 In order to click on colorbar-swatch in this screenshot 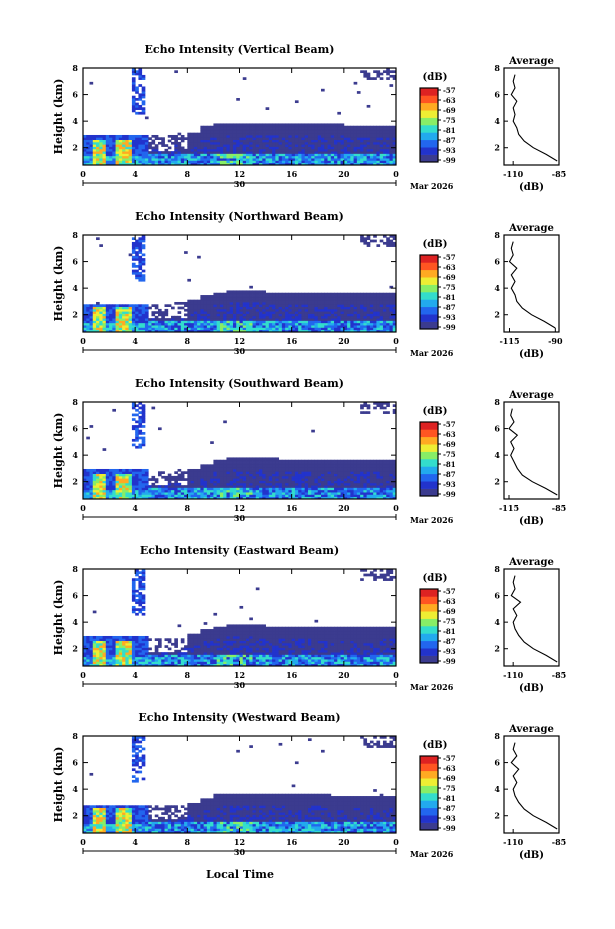, I will do `click(429, 477)`.